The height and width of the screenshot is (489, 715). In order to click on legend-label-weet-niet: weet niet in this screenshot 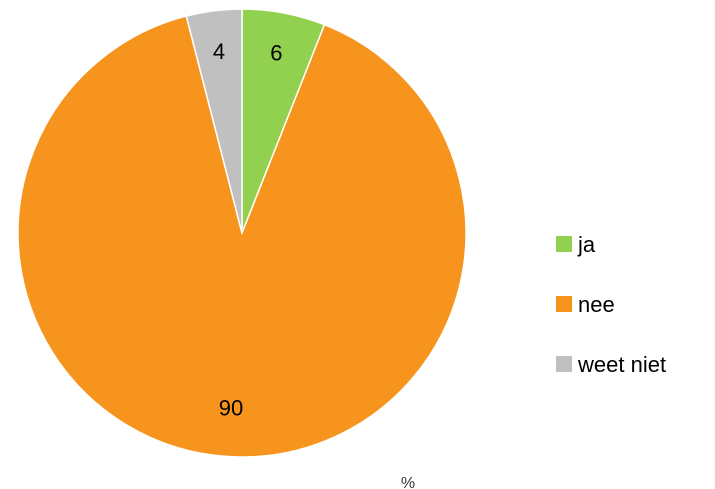, I will do `click(621, 364)`.